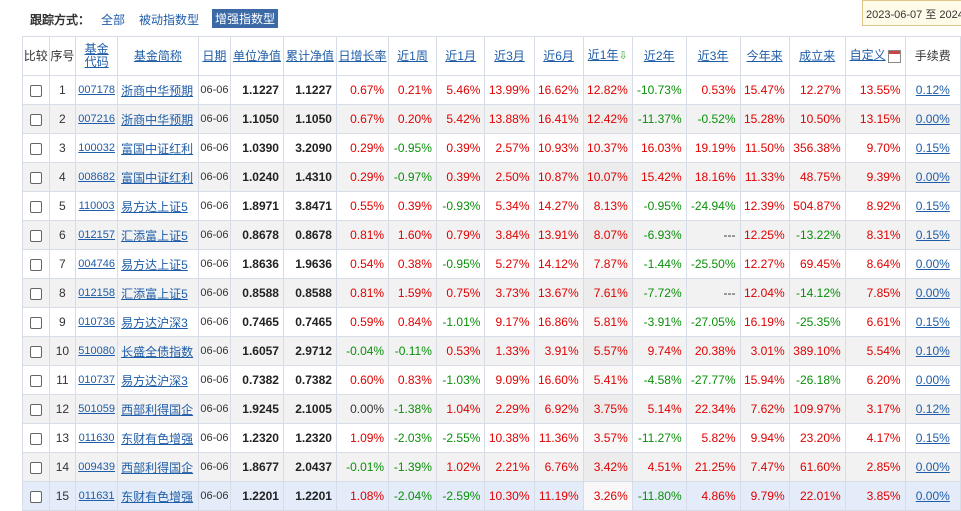  I want to click on calendar-icon, so click(894, 56).